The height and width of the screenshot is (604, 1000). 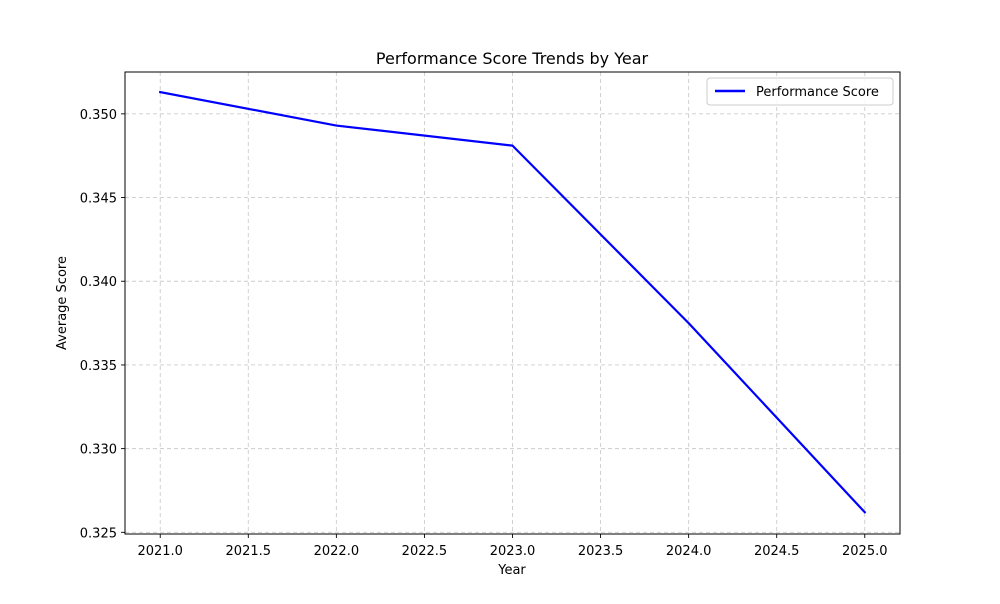 What do you see at coordinates (865, 551) in the screenshot?
I see `x-tick-label: 2025.0` at bounding box center [865, 551].